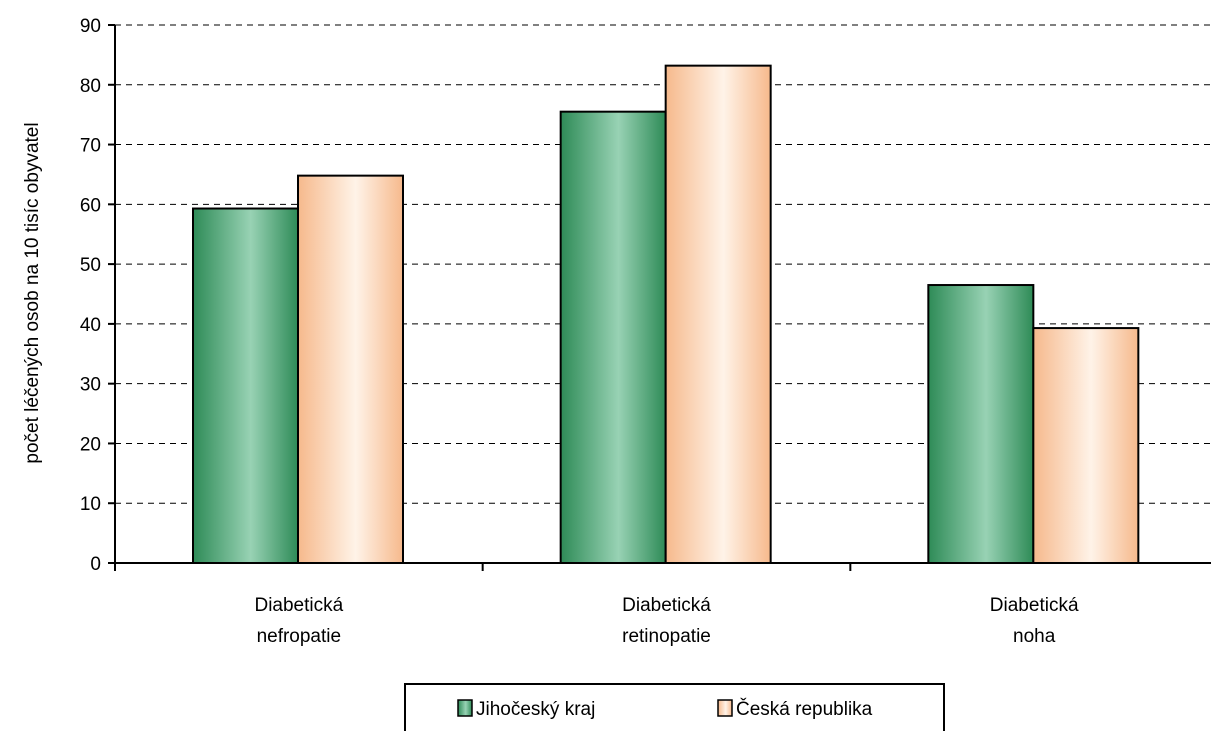 The width and height of the screenshot is (1211, 731). I want to click on x-category-label: retinopatie, so click(666, 636).